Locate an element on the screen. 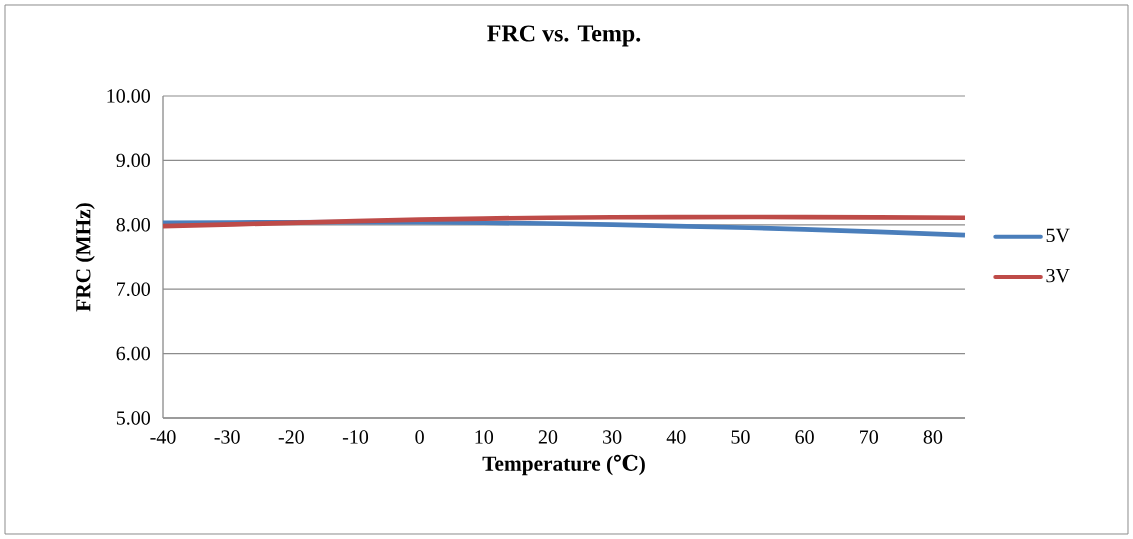 The width and height of the screenshot is (1133, 539). x-axis-title: Temperature (℃) is located at coordinates (563, 465).